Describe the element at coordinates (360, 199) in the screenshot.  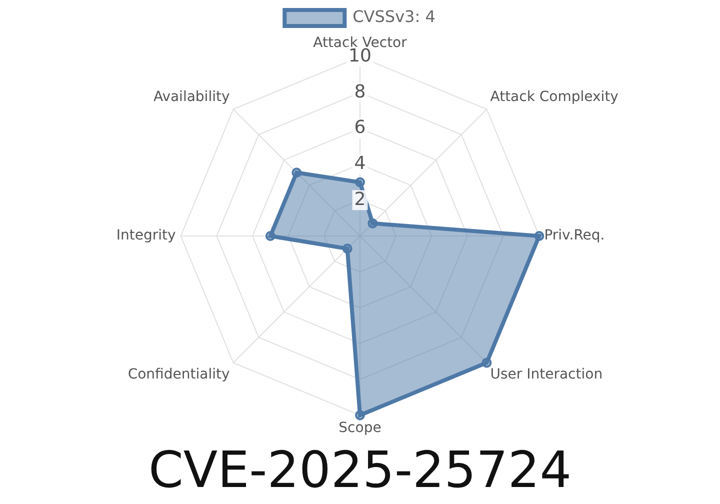
I see `y-tick-label: 2` at that location.